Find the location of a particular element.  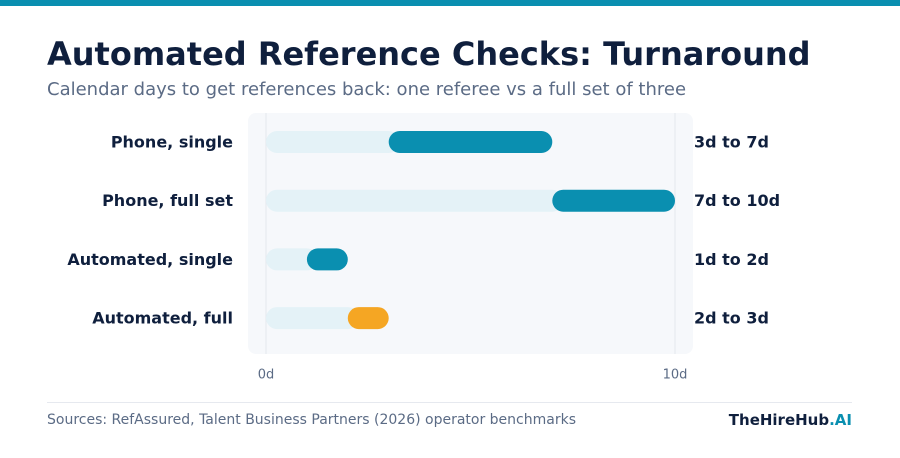

category-label: Automated, full is located at coordinates (162, 318).